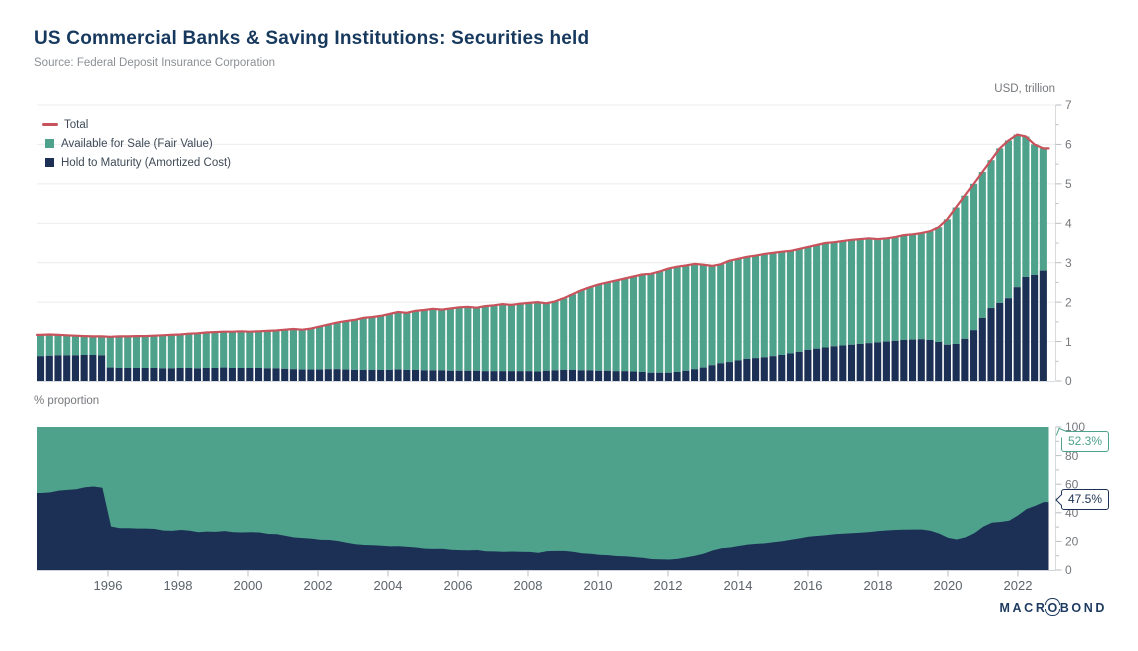 The height and width of the screenshot is (651, 1138). I want to click on svg-text: 20, so click(1072, 542).